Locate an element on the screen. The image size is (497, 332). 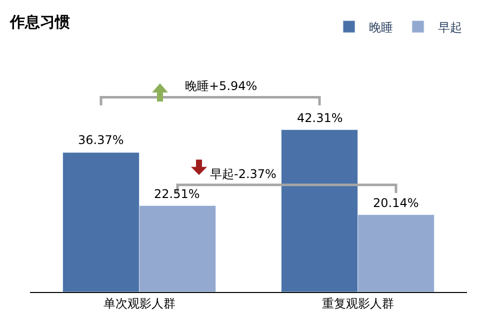
data-label: 36.37% is located at coordinates (101, 140).